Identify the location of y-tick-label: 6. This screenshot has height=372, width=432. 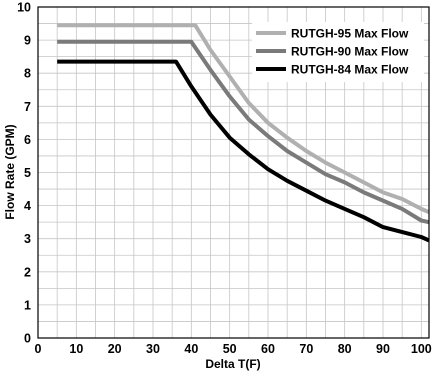
(27, 140).